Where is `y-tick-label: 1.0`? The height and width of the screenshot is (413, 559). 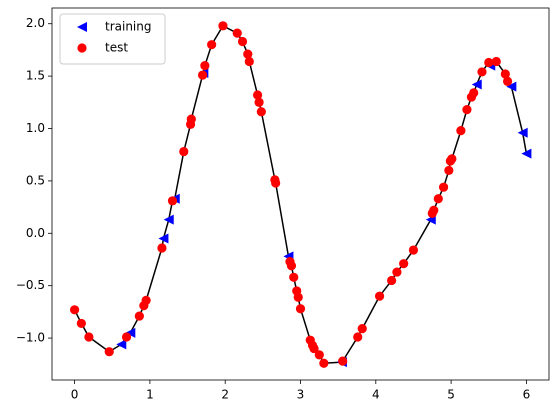 y-tick-label: 1.0 is located at coordinates (35, 128).